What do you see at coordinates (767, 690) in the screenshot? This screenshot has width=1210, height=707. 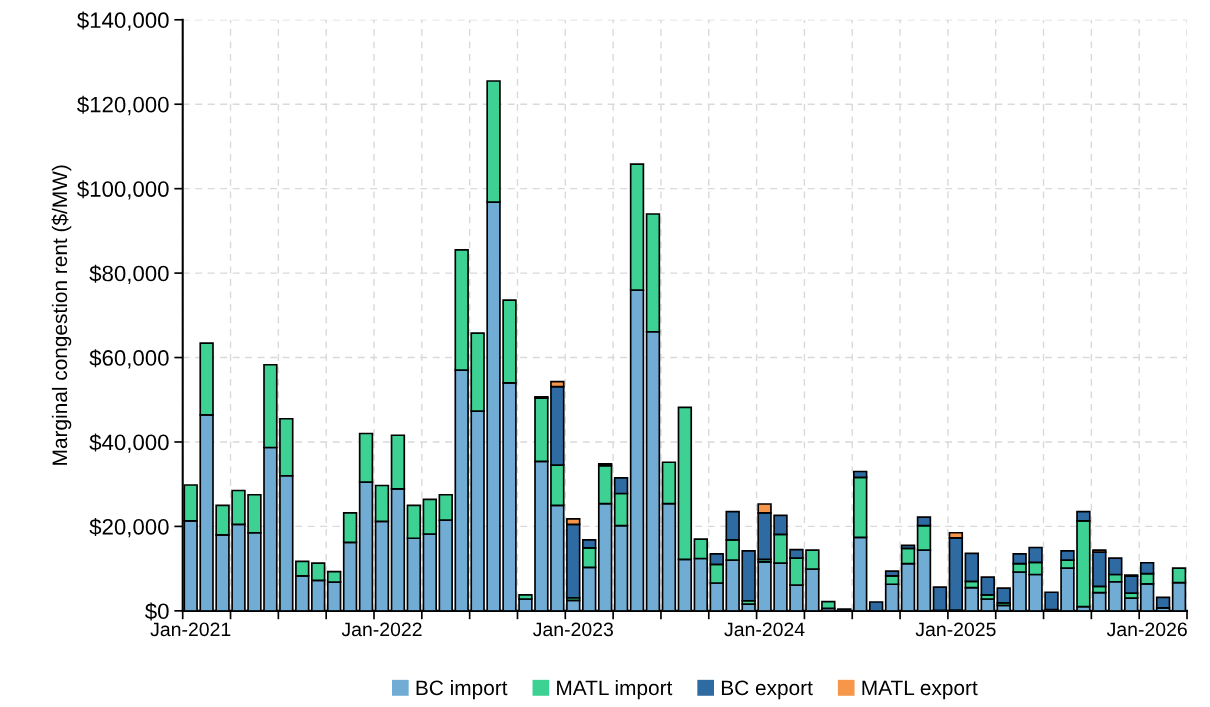 I see `legend-label: BC export` at bounding box center [767, 690].